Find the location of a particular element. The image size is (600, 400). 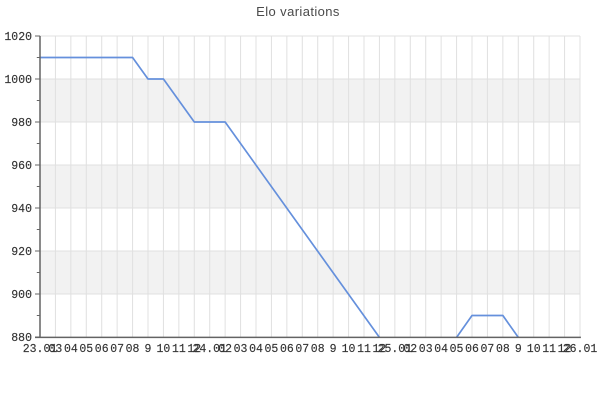

svg-text: 960 is located at coordinates (21, 166).